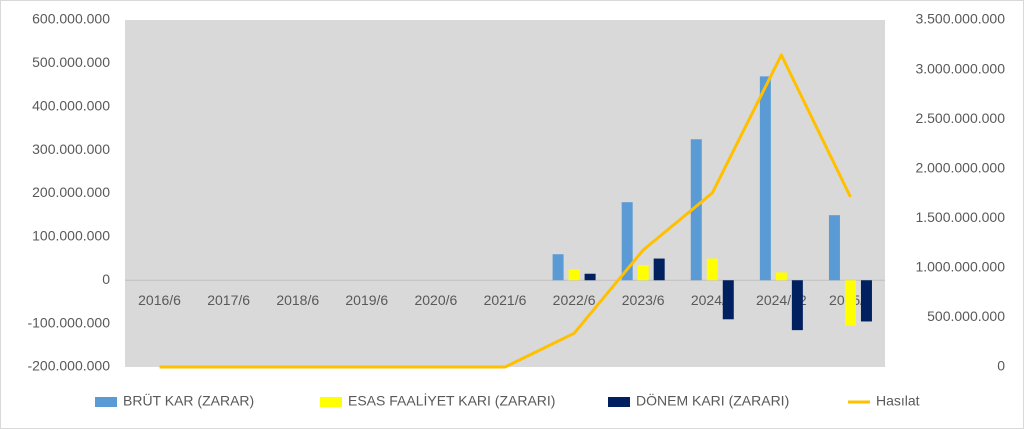  What do you see at coordinates (68, 322) in the screenshot?
I see `y-tick-label: -100.000.000` at bounding box center [68, 322].